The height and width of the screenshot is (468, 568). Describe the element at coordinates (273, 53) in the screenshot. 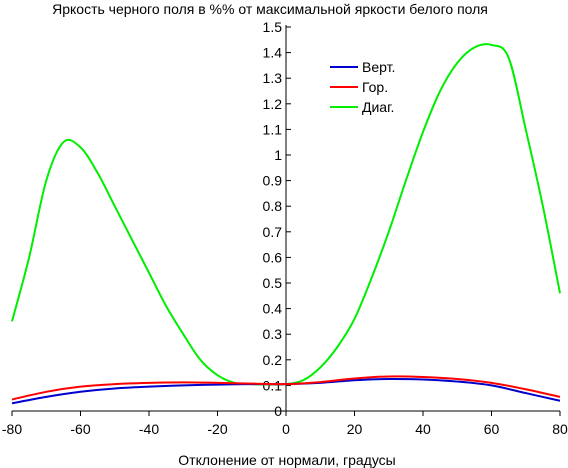

I see `y-tick-label: 1.4` at that location.